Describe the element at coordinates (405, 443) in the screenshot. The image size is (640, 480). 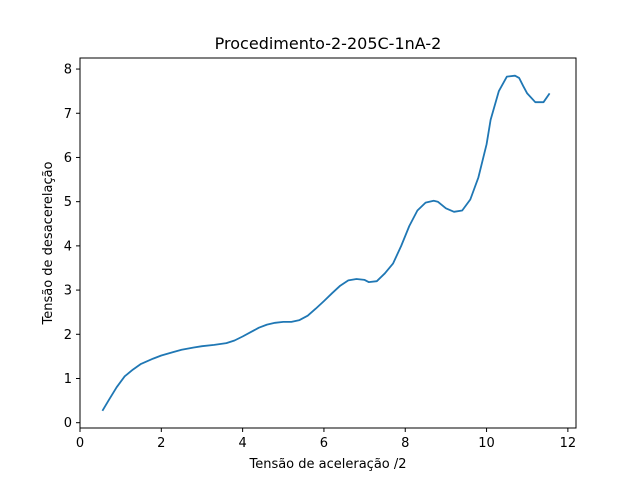
I see `x-tick-label: 8` at that location.